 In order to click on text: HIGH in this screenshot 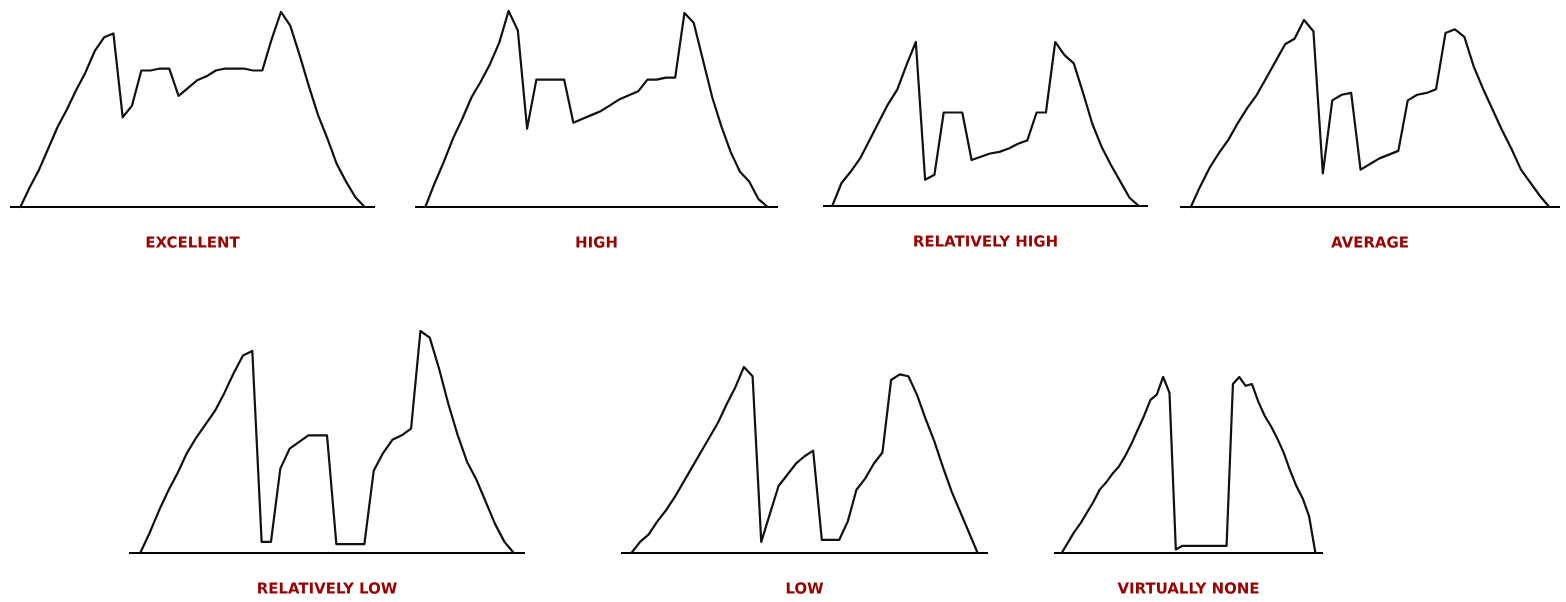, I will do `click(596, 242)`.